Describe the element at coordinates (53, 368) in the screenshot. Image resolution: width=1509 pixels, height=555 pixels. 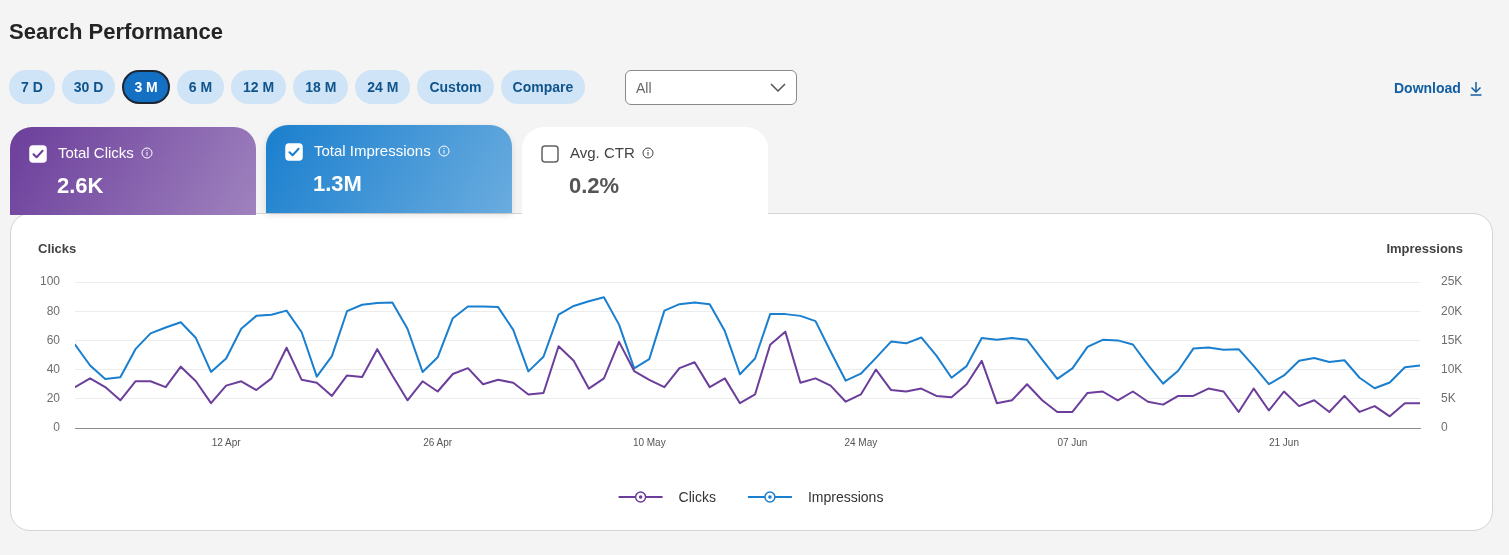
I see `y-tick-label: 40` at that location.